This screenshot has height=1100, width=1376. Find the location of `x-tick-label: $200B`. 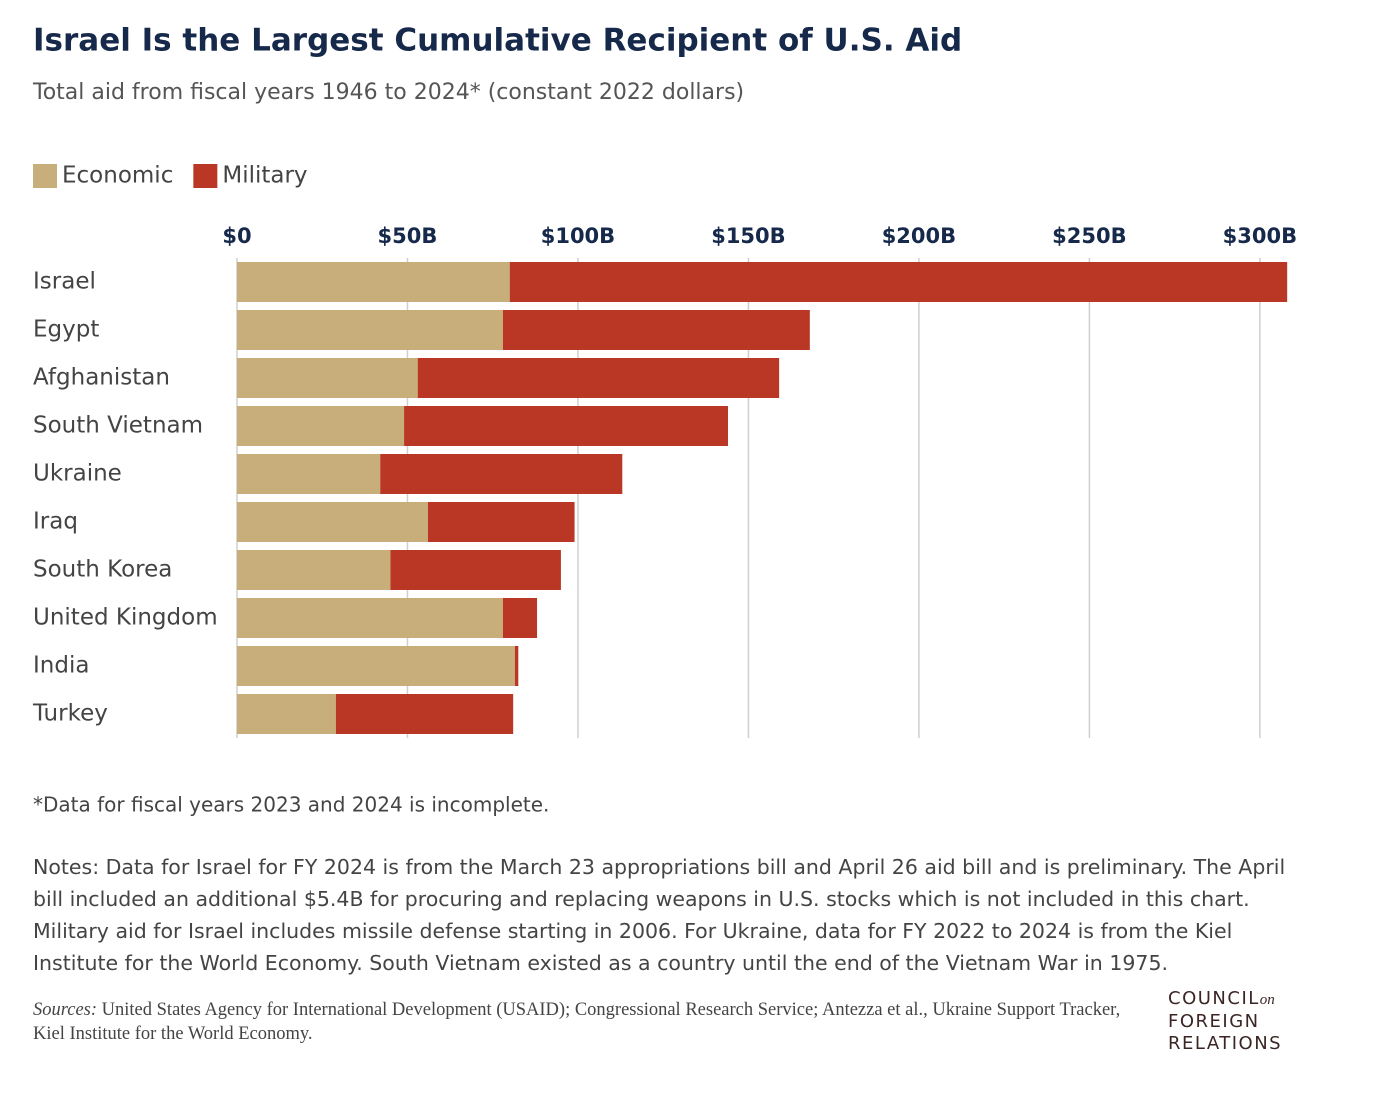

x-tick-label: $200B is located at coordinates (919, 236).